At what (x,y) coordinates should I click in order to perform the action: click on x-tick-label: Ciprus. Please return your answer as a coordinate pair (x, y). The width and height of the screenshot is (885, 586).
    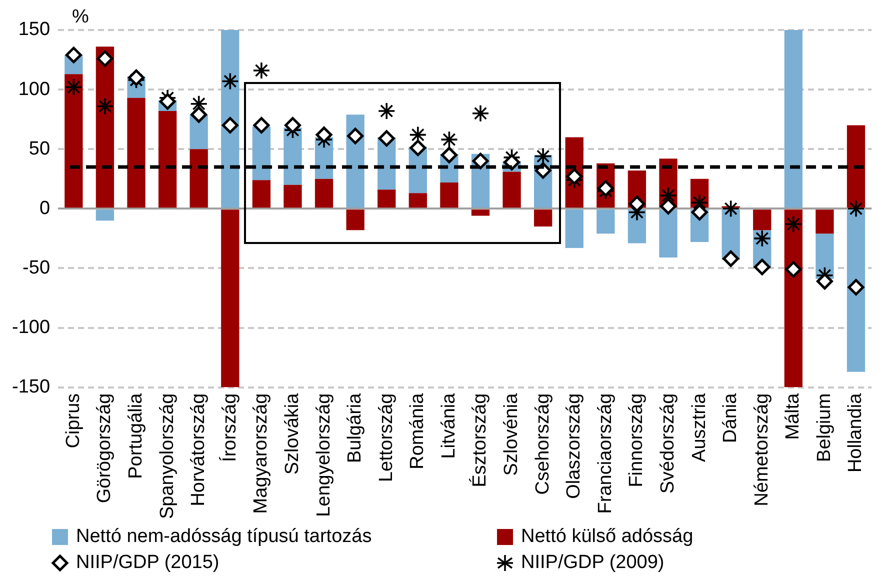
    Looking at the image, I should click on (73, 420).